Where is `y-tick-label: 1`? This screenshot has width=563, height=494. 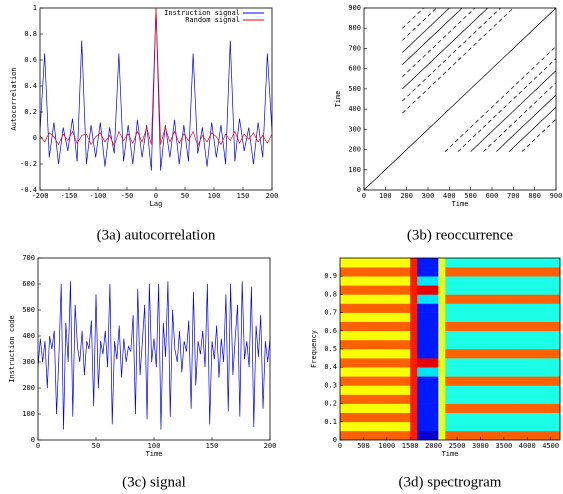 y-tick-label: 1 is located at coordinates (35, 8).